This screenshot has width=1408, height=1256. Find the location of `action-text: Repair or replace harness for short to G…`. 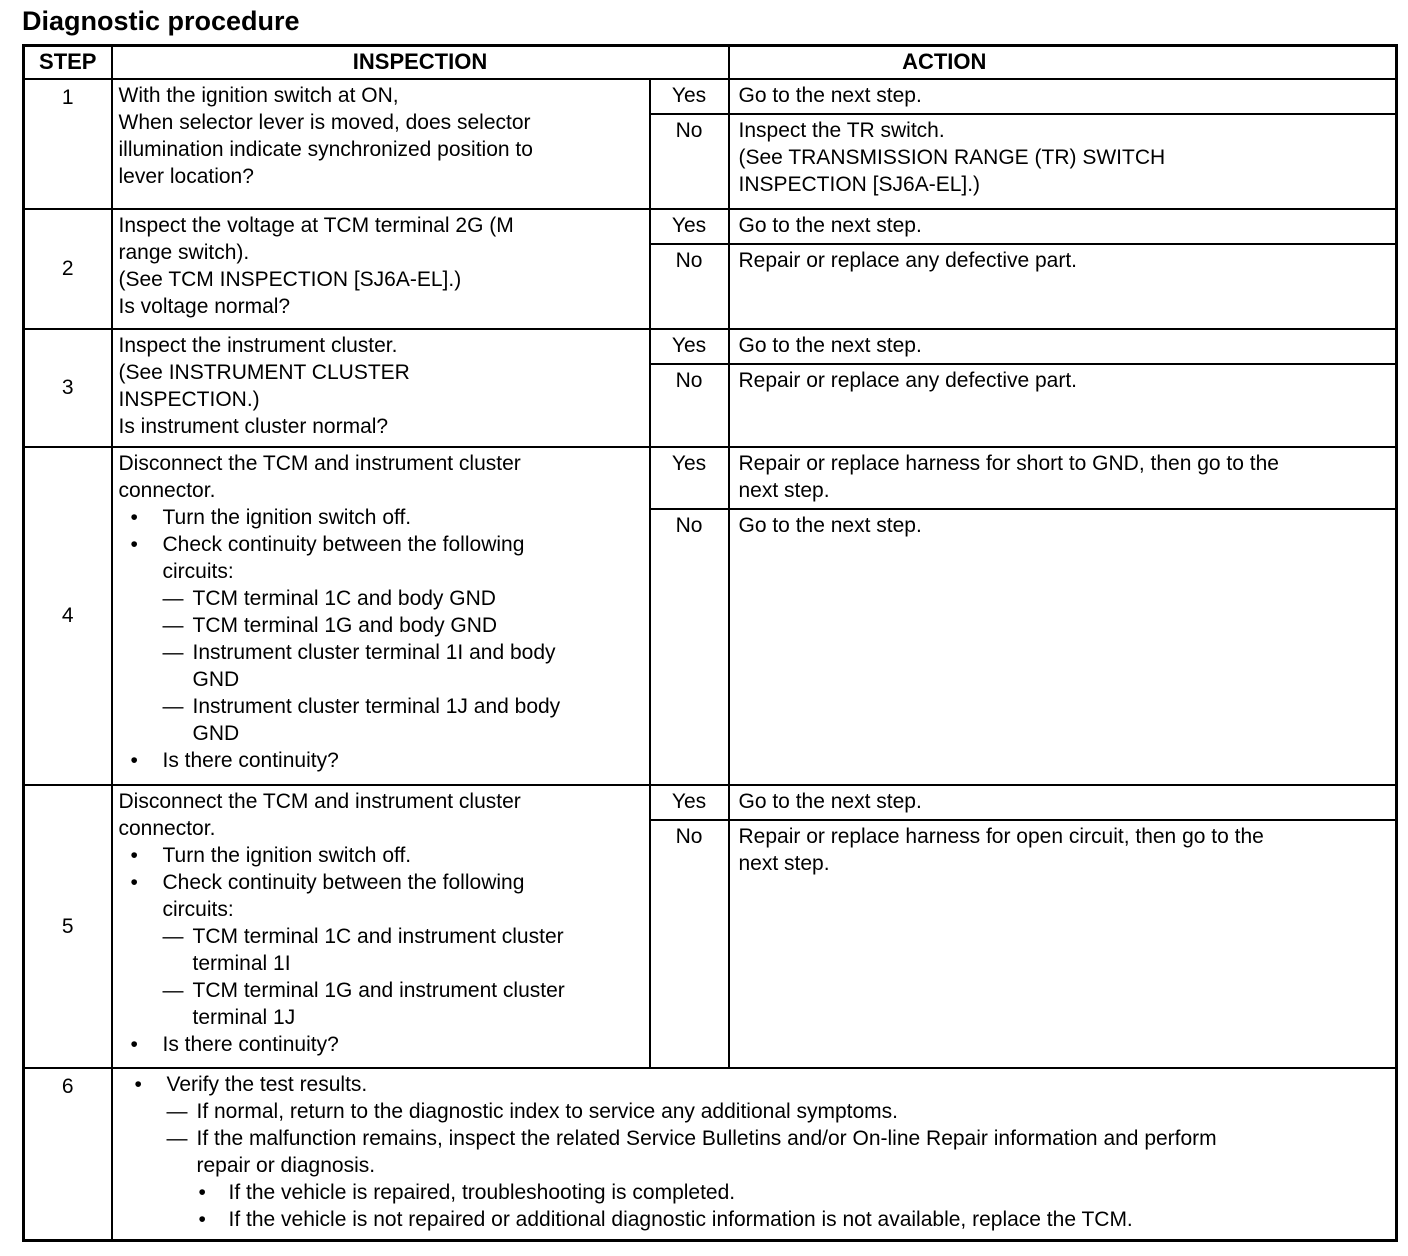

action-text: Repair or replace harness for short to G… is located at coordinates (1008, 476).